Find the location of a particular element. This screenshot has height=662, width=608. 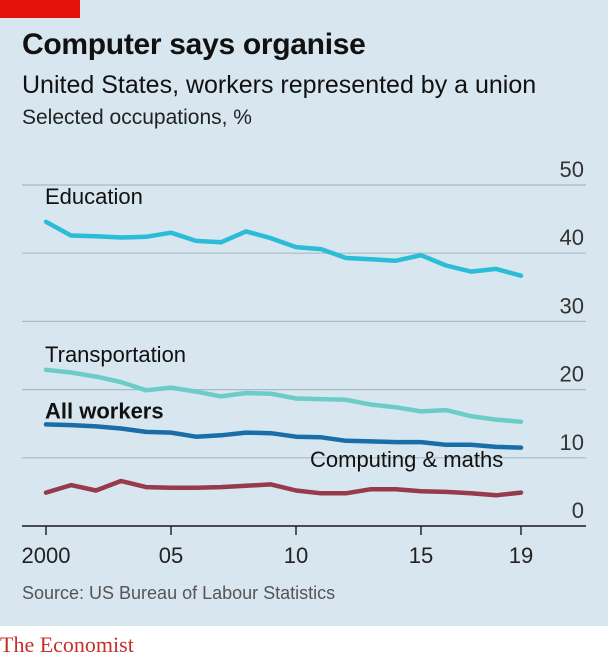

y-tick-label: 20 is located at coordinates (572, 374).